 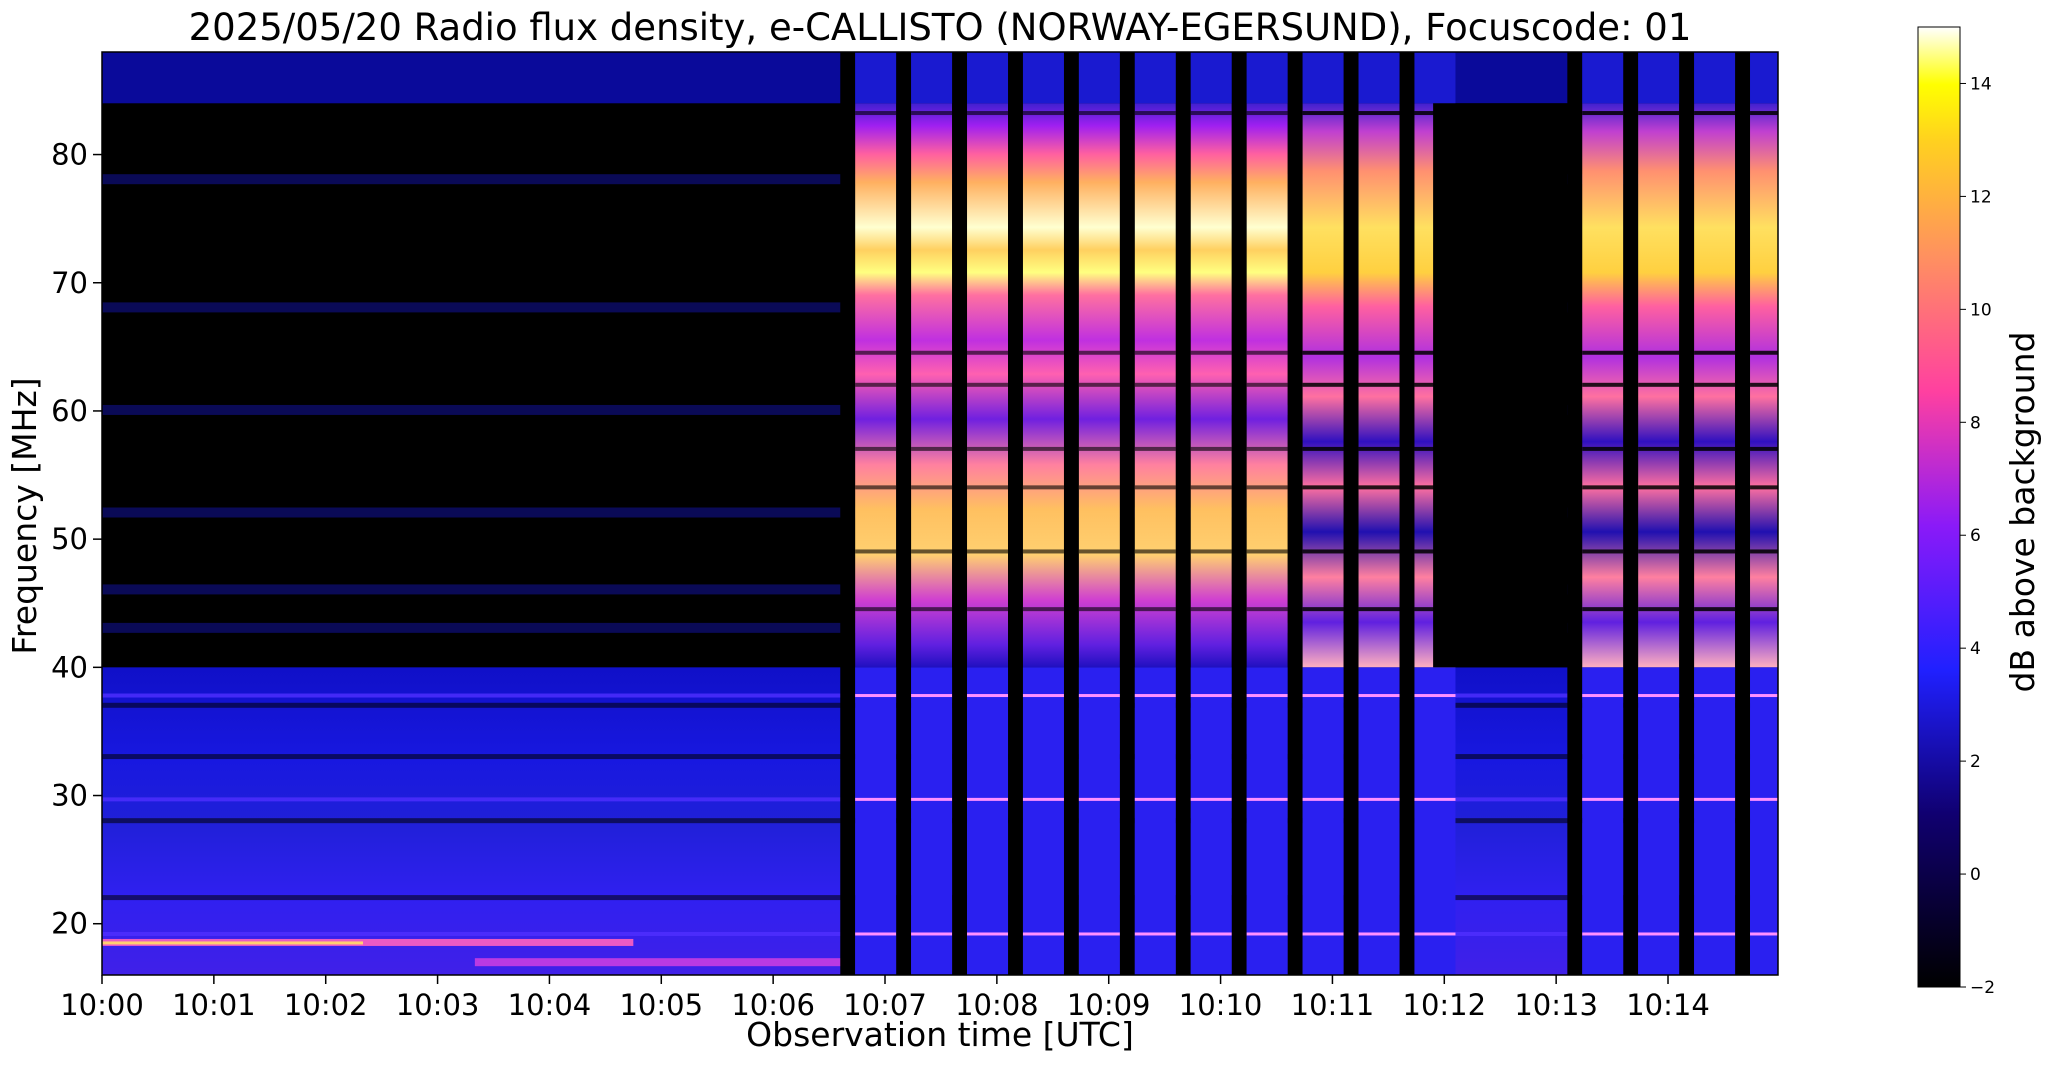 I want to click on colorbar-tick-label: 6, so click(x=1975, y=536).